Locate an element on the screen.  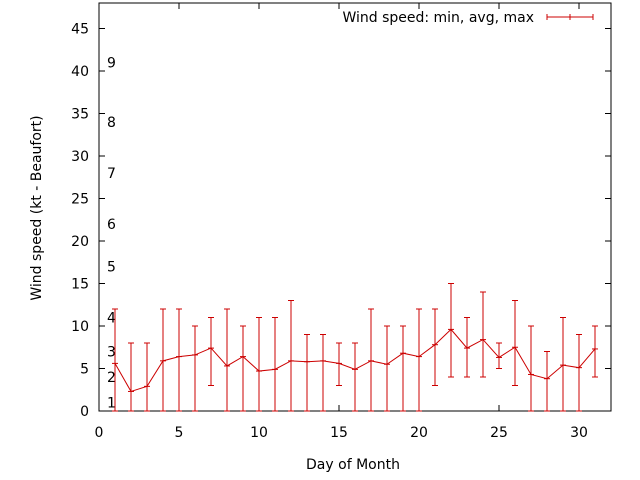
beaufort-label: 8 is located at coordinates (111, 123).